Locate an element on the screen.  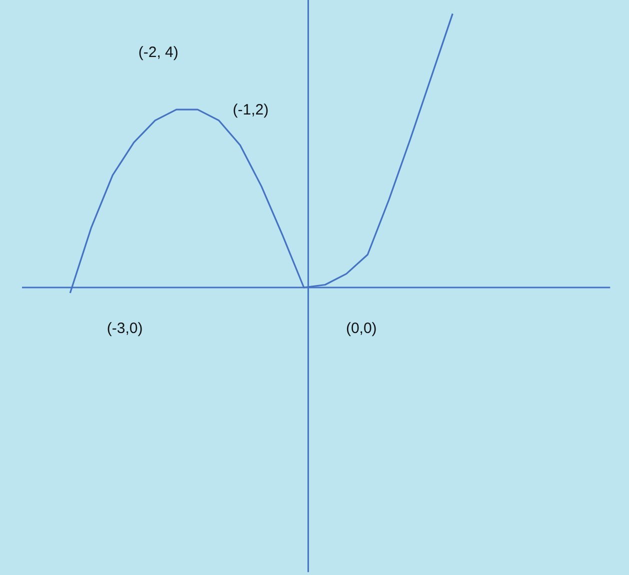
text: (0,0) is located at coordinates (361, 328).